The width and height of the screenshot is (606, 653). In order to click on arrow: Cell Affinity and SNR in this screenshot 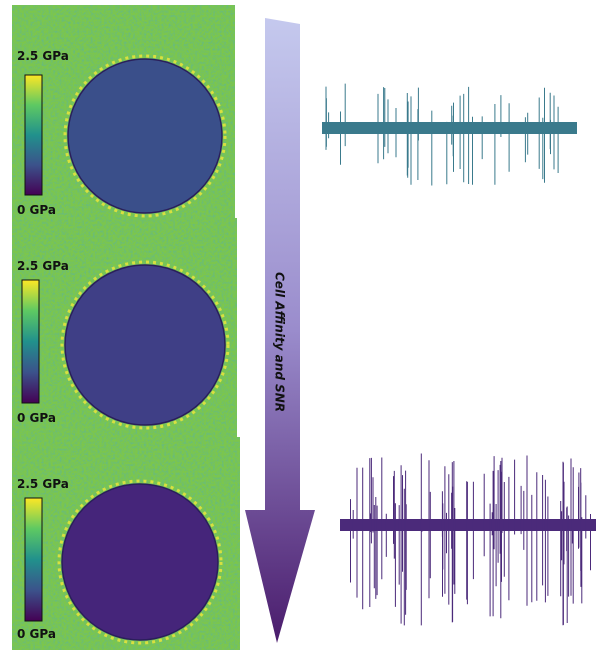, I will do `click(280, 330)`.